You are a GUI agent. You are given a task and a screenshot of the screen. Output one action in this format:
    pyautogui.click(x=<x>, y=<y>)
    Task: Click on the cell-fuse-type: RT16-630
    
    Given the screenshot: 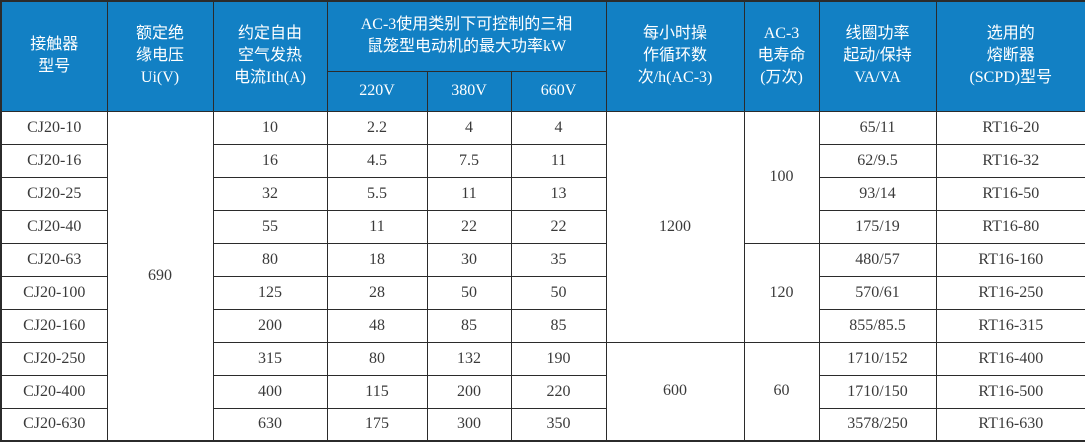 What is the action you would take?
    pyautogui.click(x=1010, y=424)
    